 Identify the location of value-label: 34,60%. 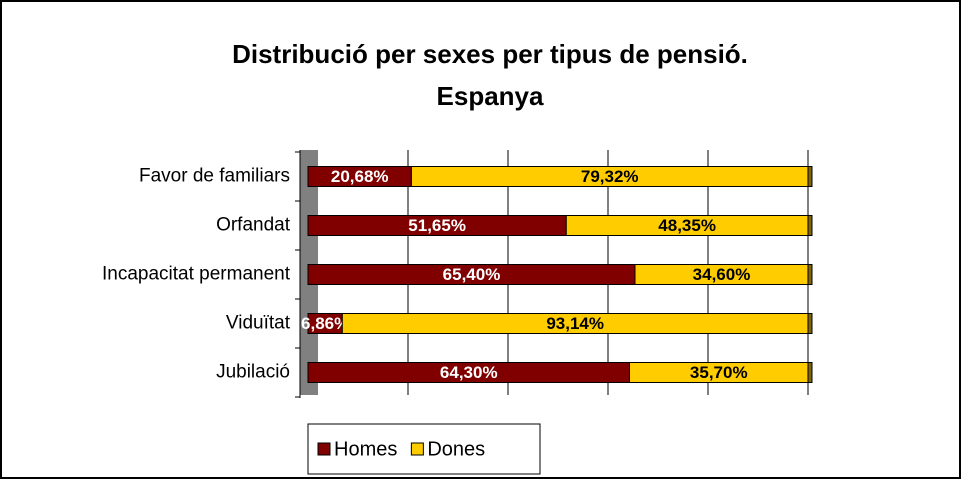
(722, 274).